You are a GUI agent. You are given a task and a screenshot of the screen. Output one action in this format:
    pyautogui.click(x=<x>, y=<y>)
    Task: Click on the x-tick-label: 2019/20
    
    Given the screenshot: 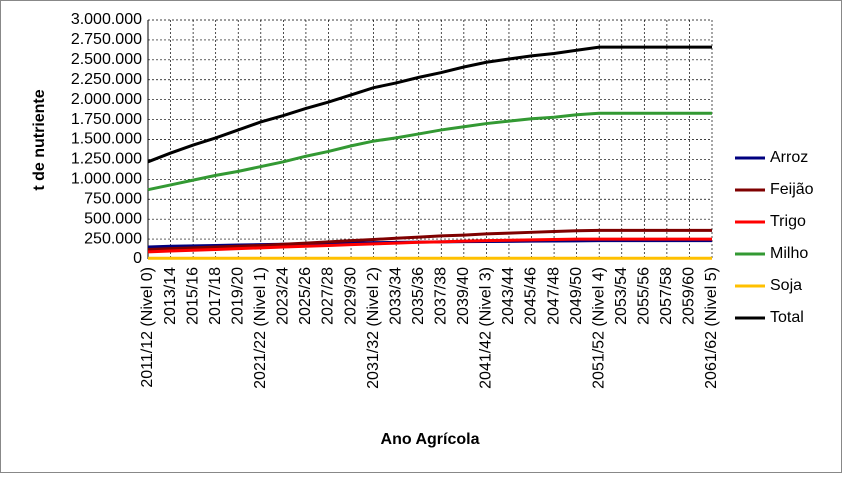 What is the action you would take?
    pyautogui.click(x=237, y=296)
    